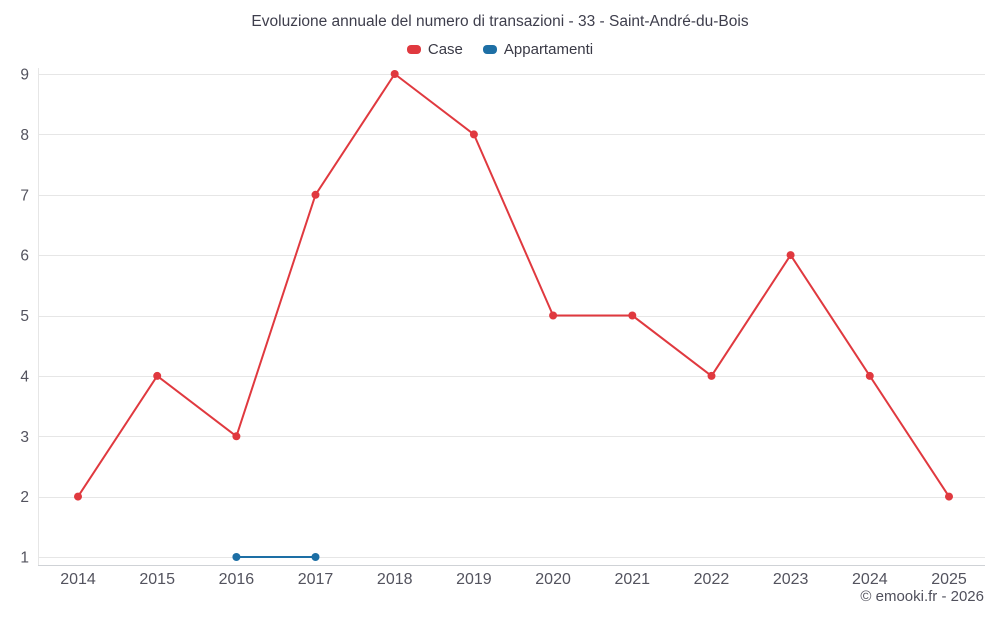  Describe the element at coordinates (316, 579) in the screenshot. I see `x-axis-label: 2017` at that location.